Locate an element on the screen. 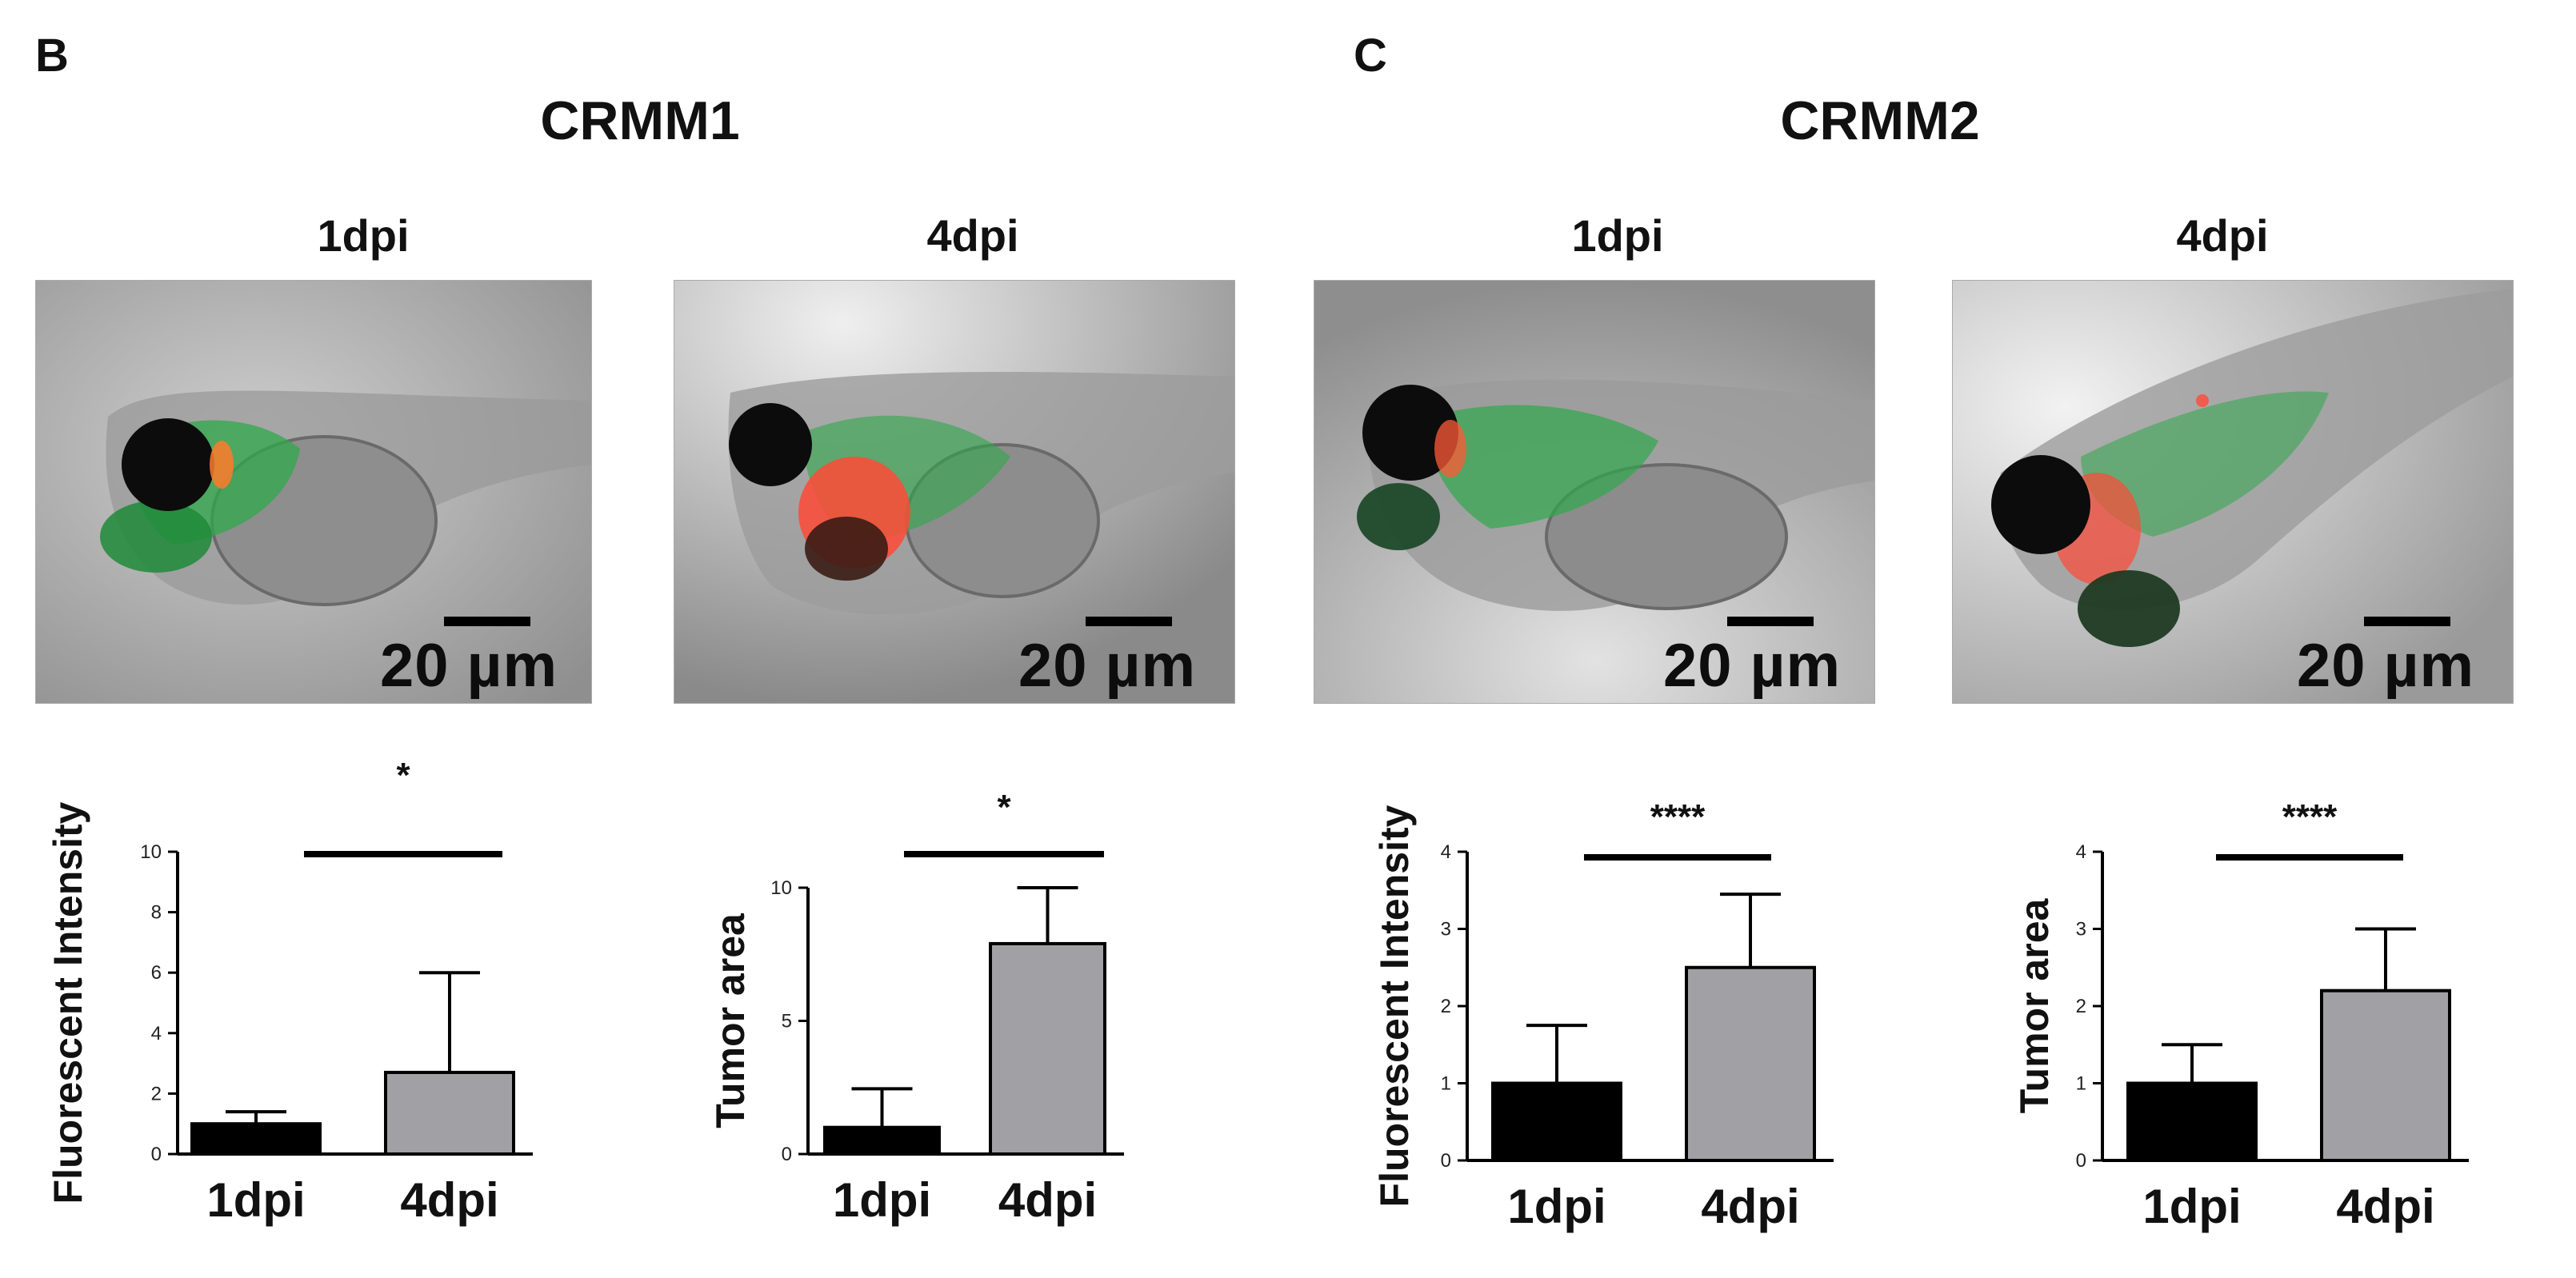 The image size is (2576, 1278). micrograph-crmm2-4dpi: 20 µm is located at coordinates (2233, 492).